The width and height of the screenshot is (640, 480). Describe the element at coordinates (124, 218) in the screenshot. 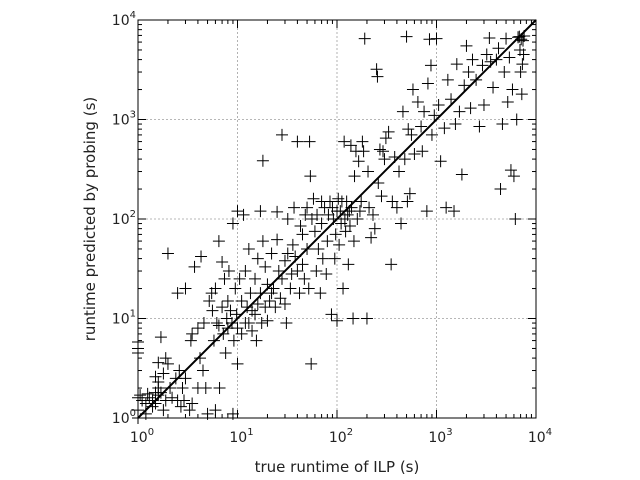

I see `y-tick-label: 10²` at that location.